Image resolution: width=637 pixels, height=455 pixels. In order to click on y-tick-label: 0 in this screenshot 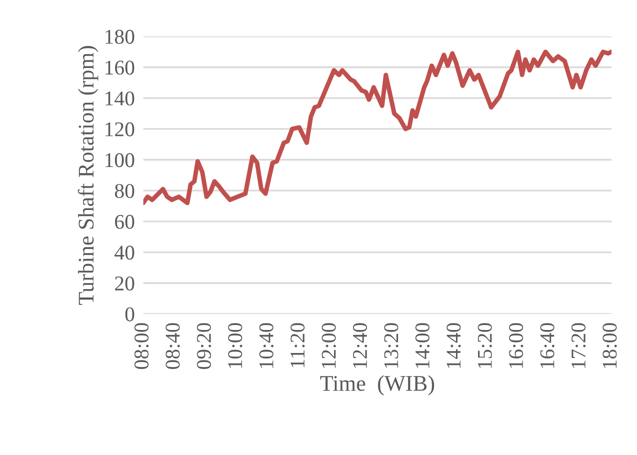, I will do `click(129, 314)`.